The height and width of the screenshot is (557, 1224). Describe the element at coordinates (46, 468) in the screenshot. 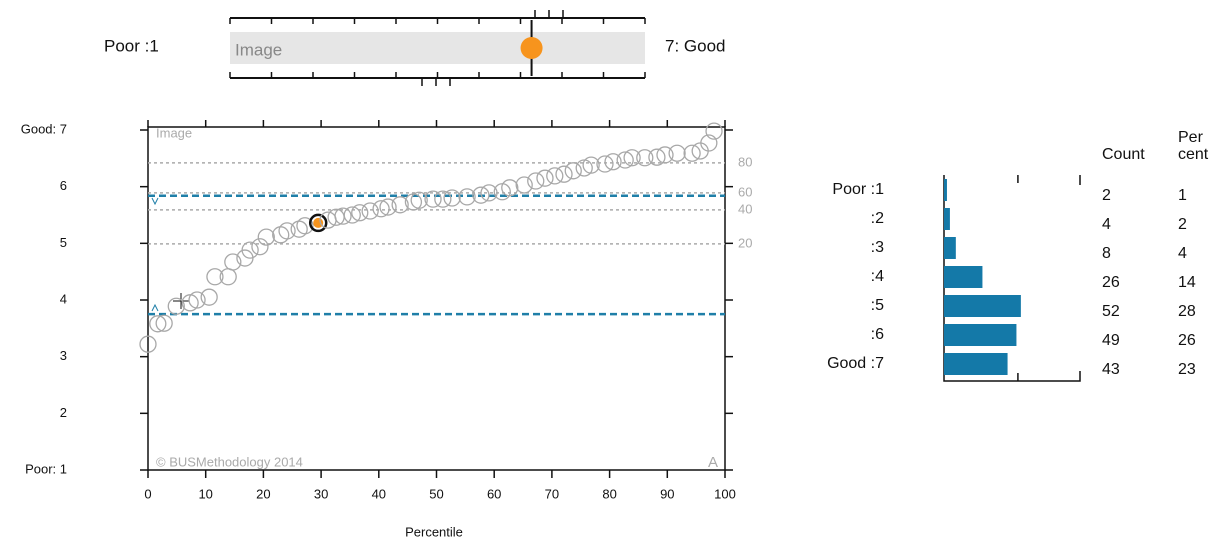

I see `y-tick-label: Poor: 1` at that location.